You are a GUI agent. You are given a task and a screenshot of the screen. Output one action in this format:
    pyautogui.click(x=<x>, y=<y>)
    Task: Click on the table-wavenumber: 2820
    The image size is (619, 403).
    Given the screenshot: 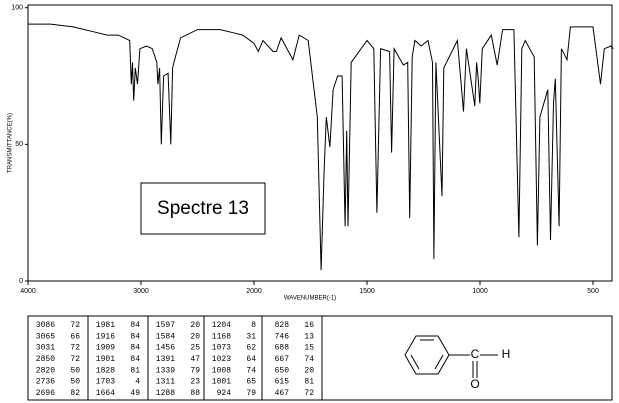 What is the action you would take?
    pyautogui.click(x=45, y=370)
    